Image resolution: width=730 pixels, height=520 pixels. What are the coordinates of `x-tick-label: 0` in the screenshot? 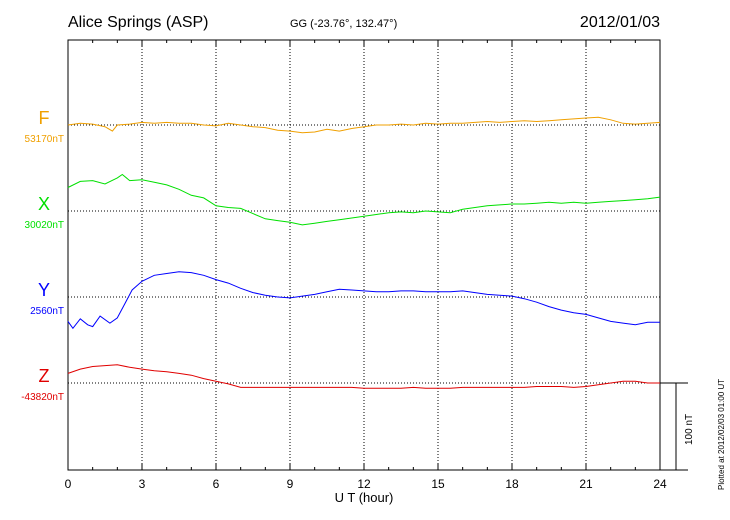 It's located at (68, 484).